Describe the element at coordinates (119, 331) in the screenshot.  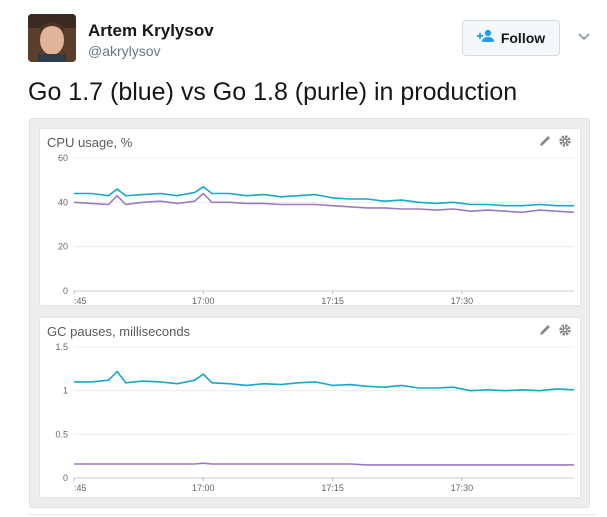
I see `panel-title: GC pauses, milliseconds` at that location.